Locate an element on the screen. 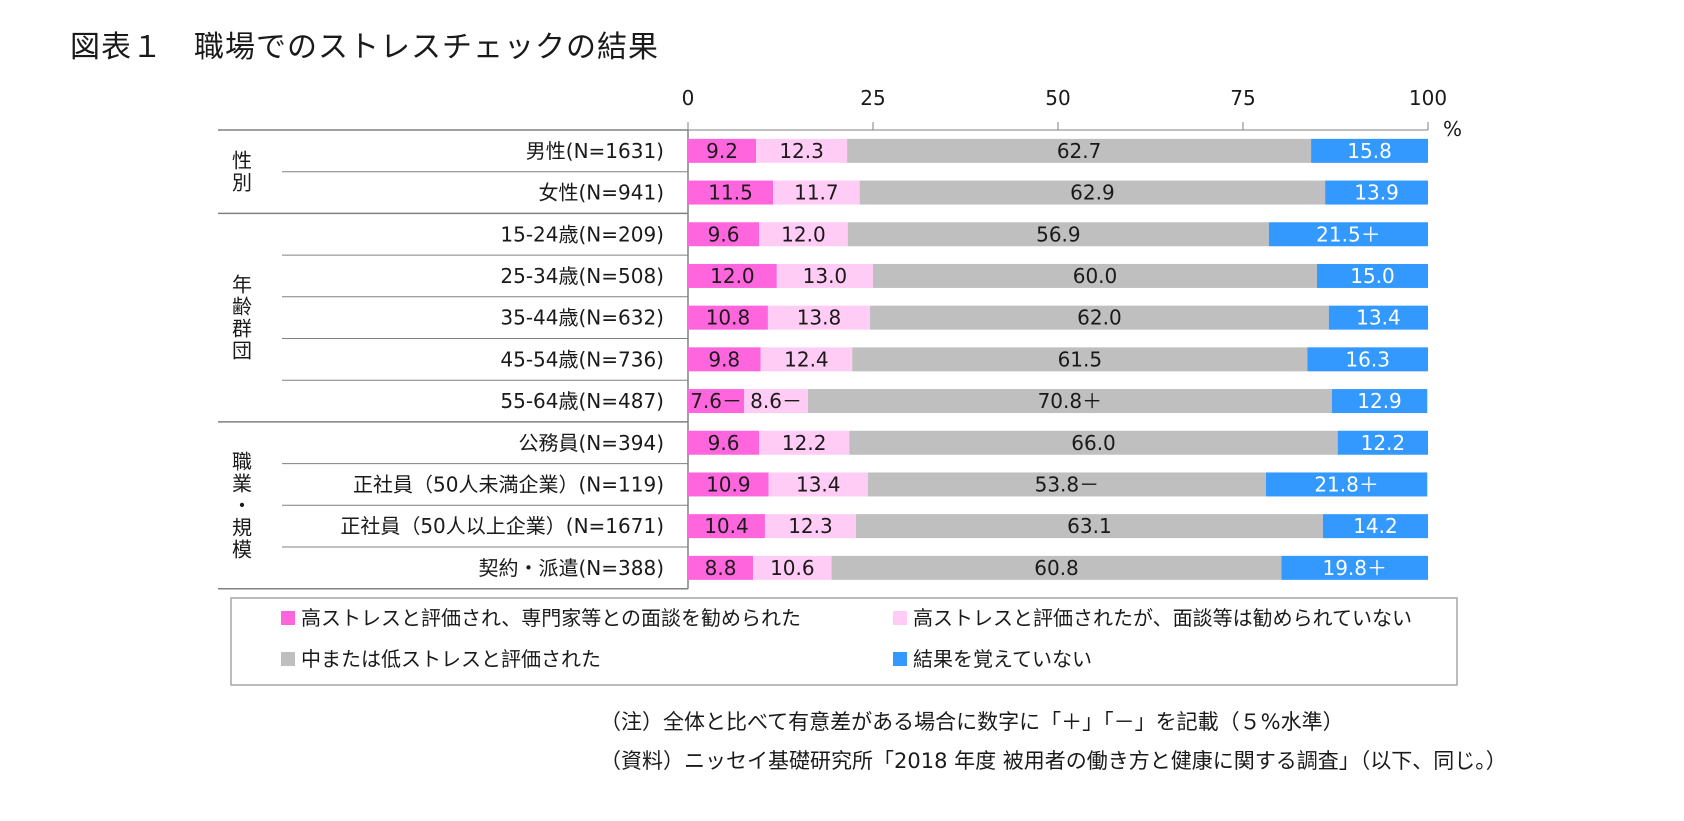 The image size is (1684, 821). data-label: 13.9 is located at coordinates (1376, 193).